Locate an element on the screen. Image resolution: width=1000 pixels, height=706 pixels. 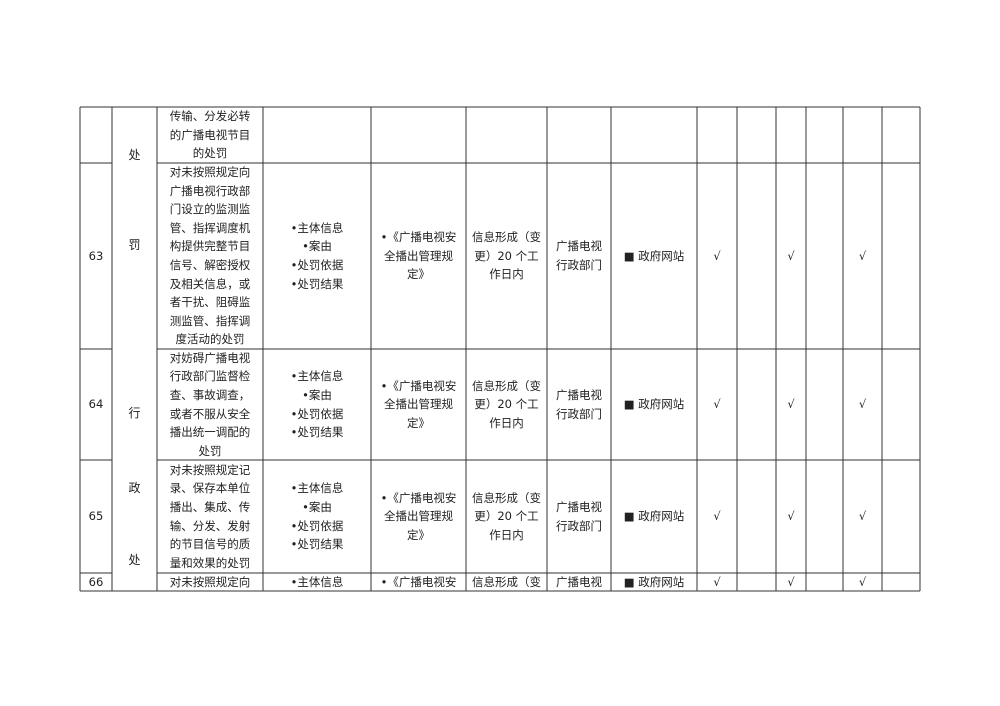
row-number-text: 66 is located at coordinates (96, 581).